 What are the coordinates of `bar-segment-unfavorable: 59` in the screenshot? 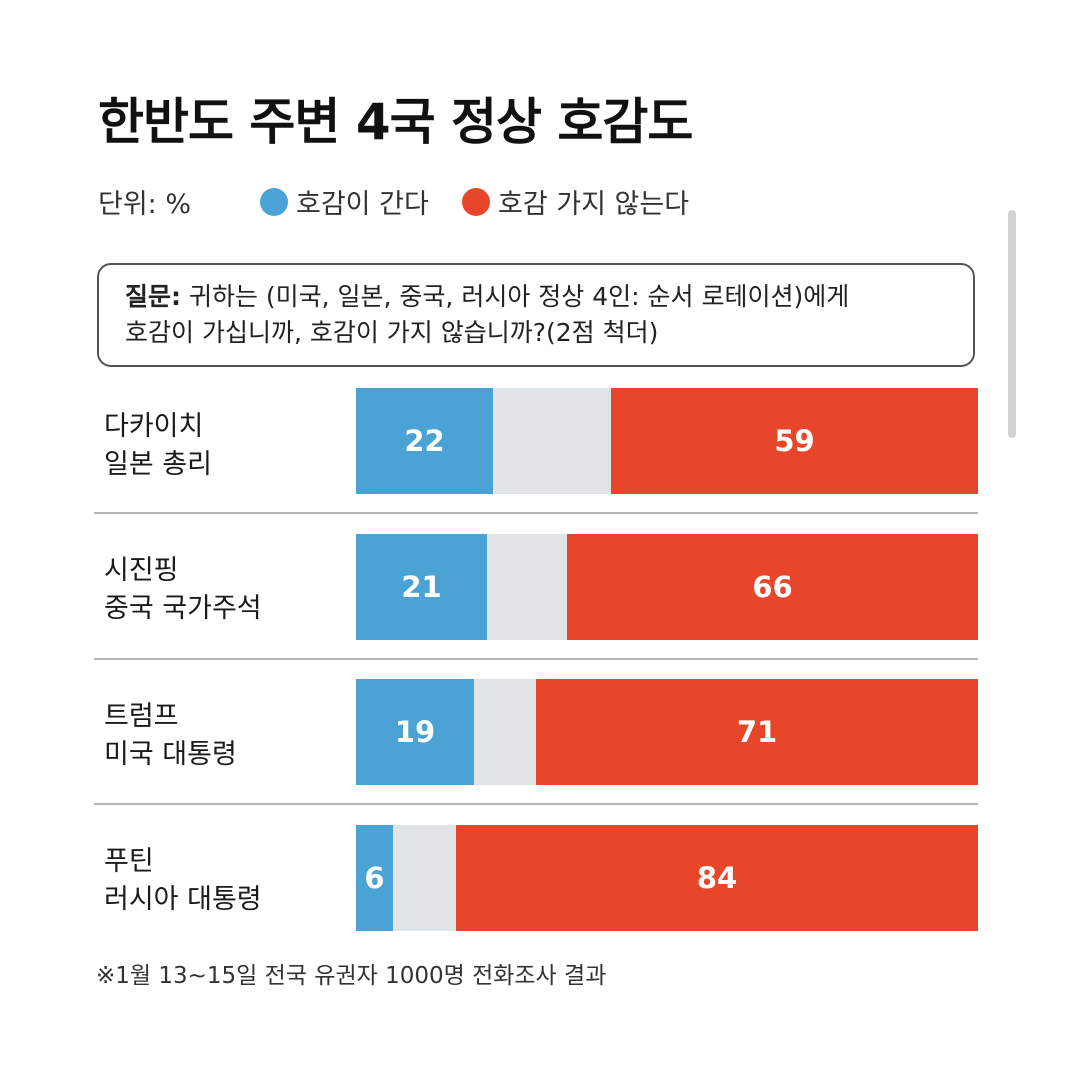 It's located at (794, 441).